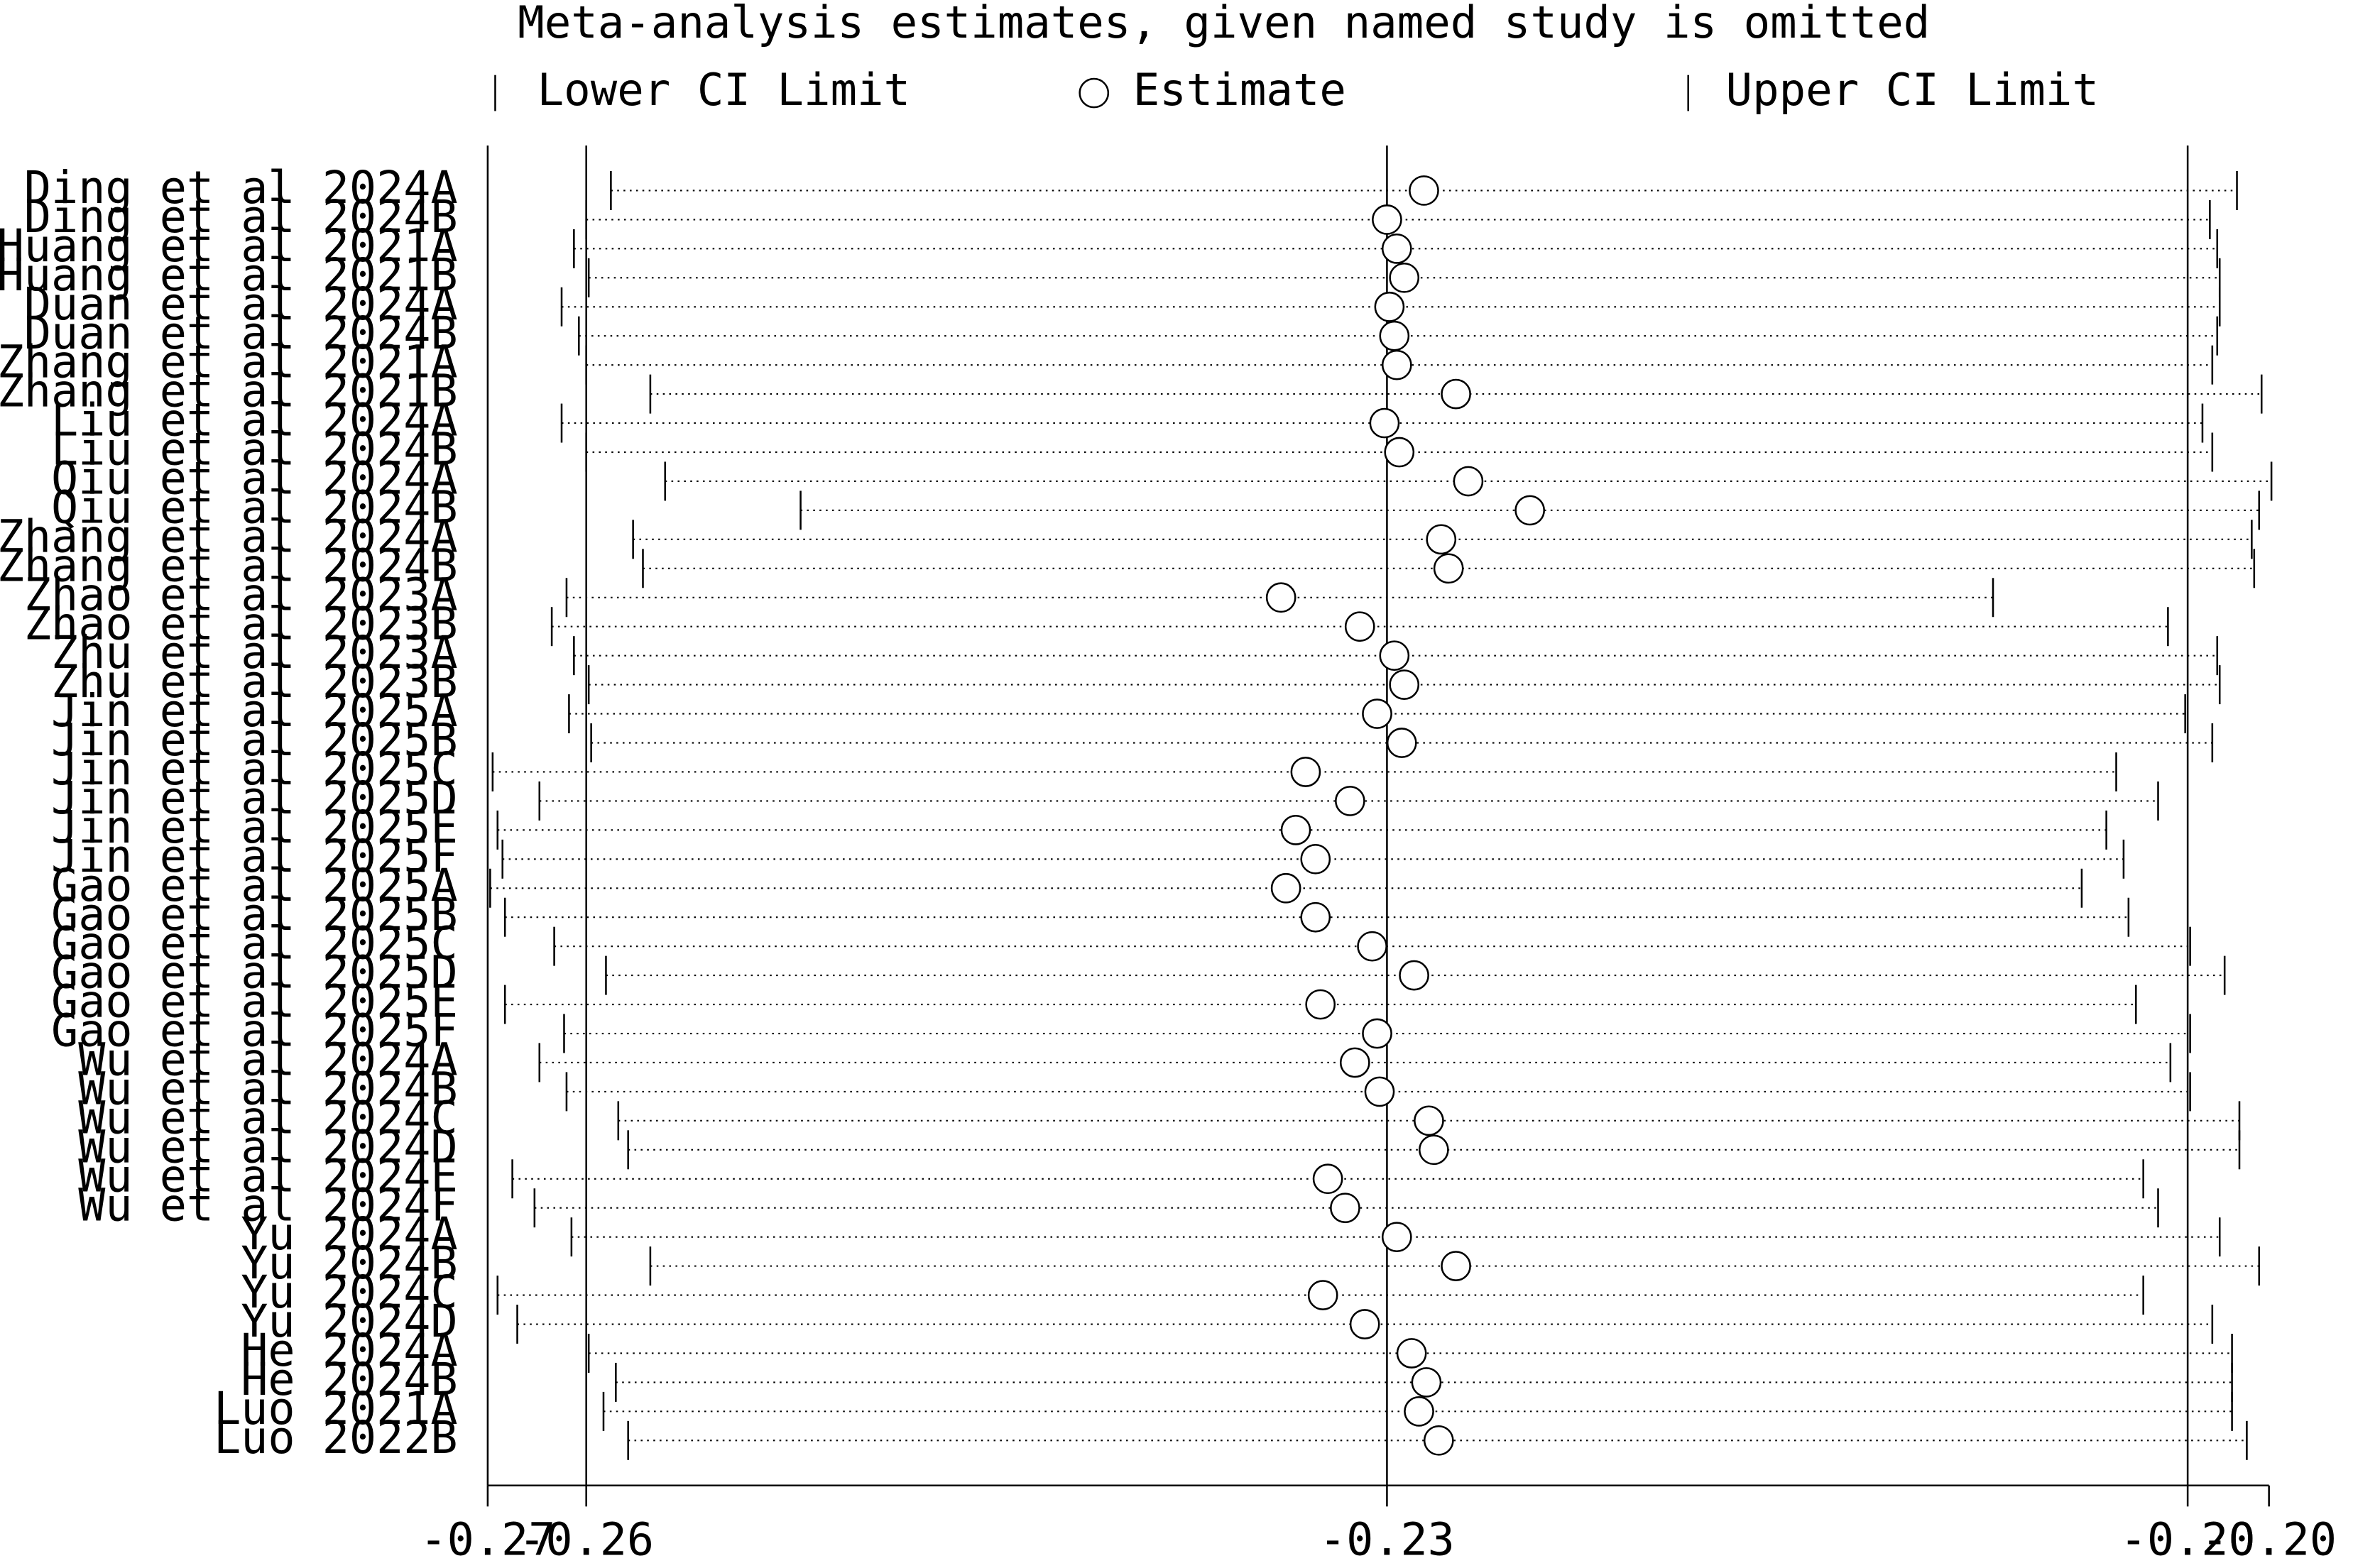 This screenshot has width=2353, height=1568. What do you see at coordinates (336, 1438) in the screenshot?
I see `study-label: Luo 2022B` at bounding box center [336, 1438].